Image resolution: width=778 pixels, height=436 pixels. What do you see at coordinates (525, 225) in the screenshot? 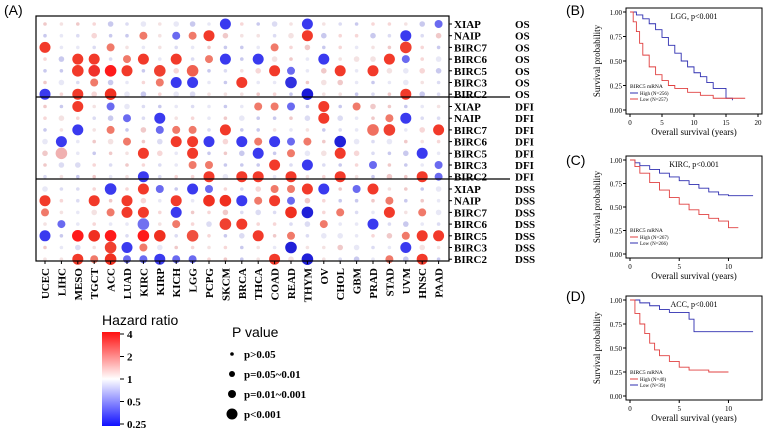
I see `group-label: DSS` at bounding box center [525, 225].